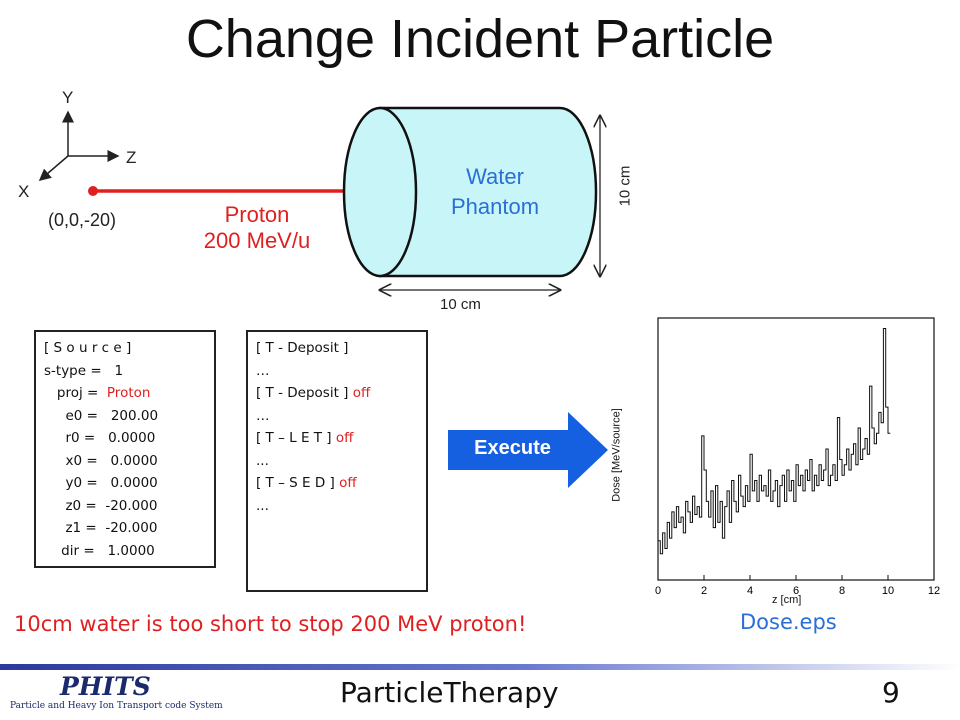 The image size is (960, 720). Describe the element at coordinates (796, 591) in the screenshot. I see `x-tick-label: 6` at that location.